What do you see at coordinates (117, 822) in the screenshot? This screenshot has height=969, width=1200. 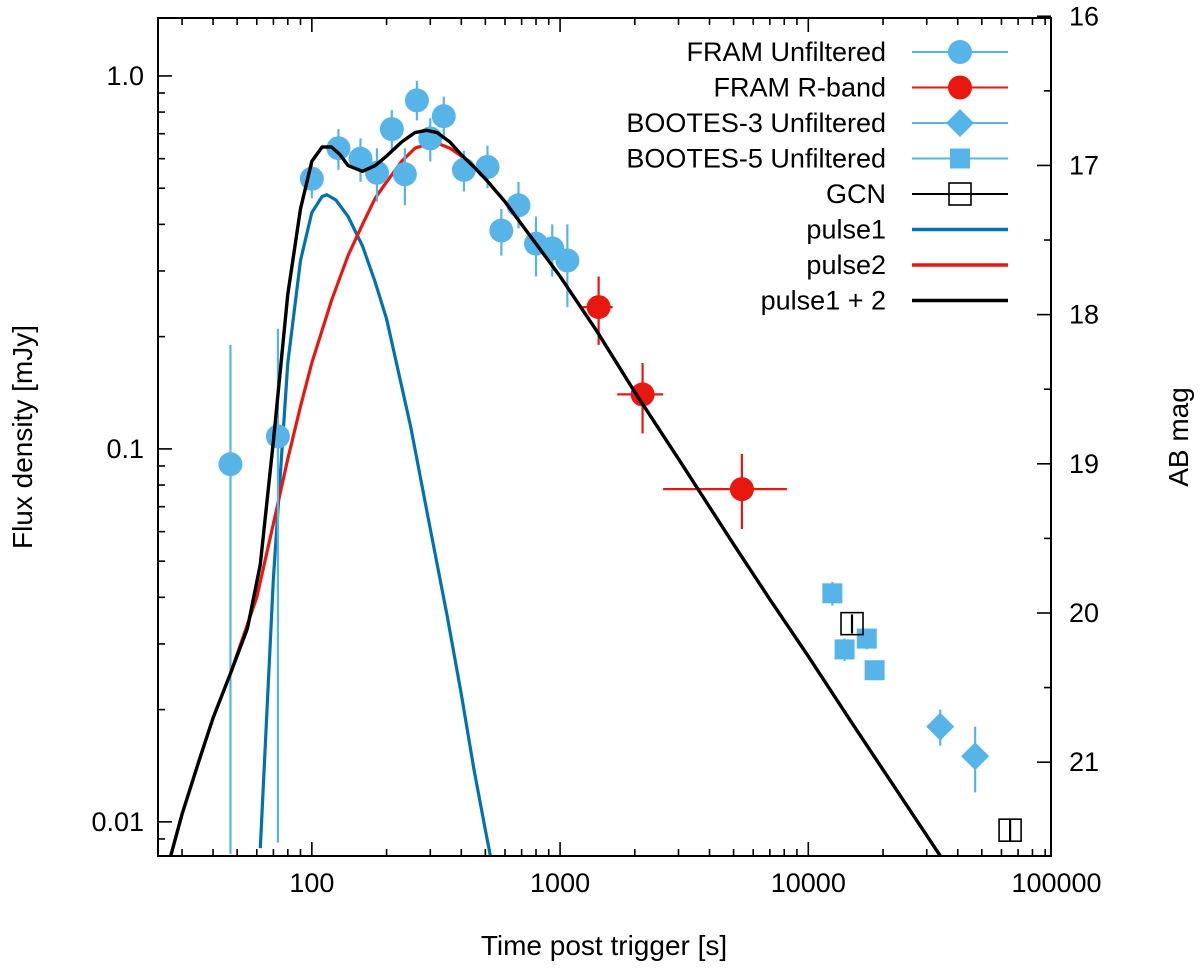 I see `y-tick-label: 0.01` at bounding box center [117, 822].